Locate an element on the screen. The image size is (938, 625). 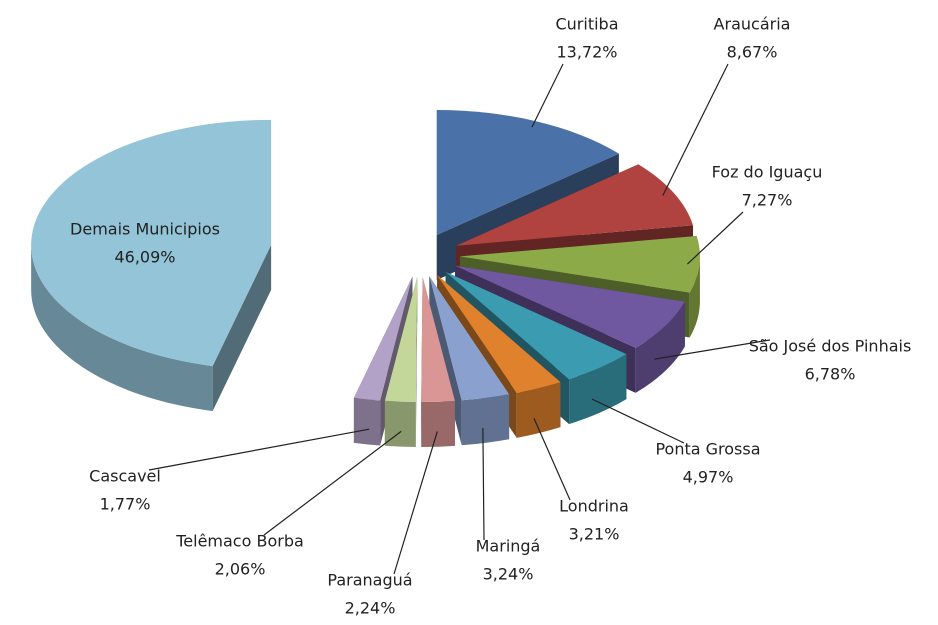
slice-label: Cascavel is located at coordinates (125, 476).